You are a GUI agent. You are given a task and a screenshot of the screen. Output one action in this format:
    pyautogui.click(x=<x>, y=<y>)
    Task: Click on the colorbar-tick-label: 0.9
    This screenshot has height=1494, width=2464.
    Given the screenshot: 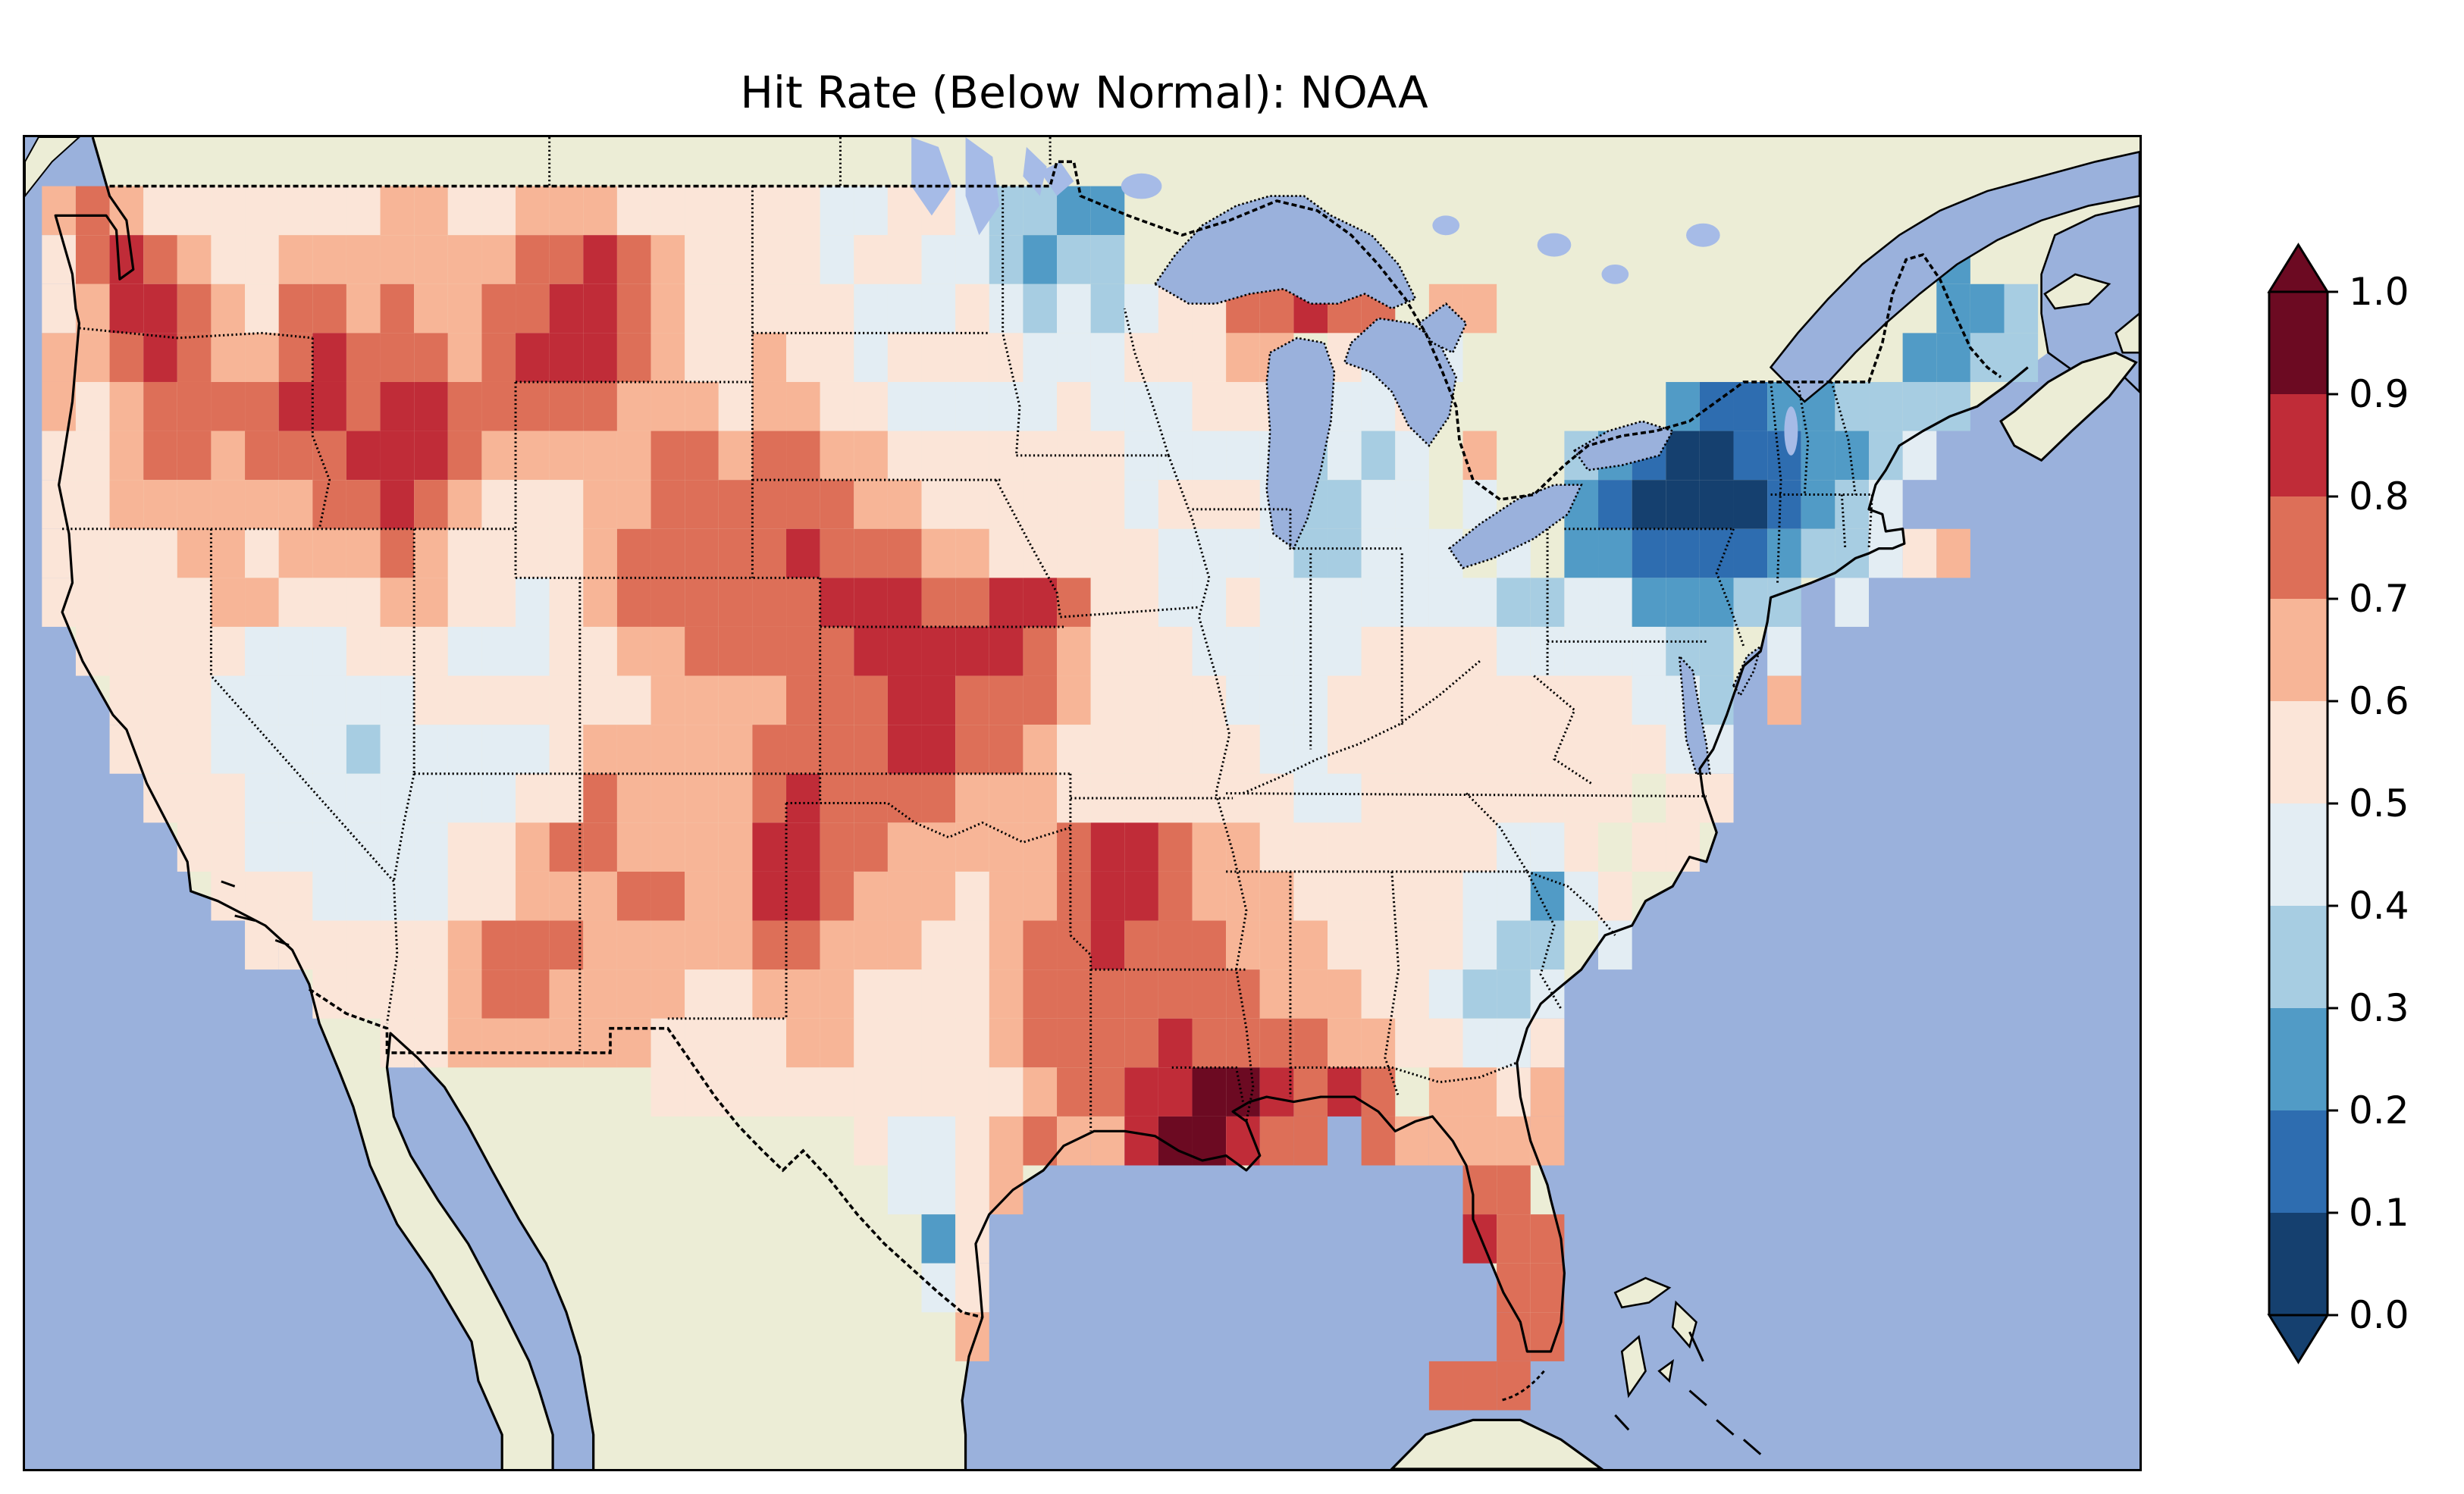 What is the action you would take?
    pyautogui.click(x=2379, y=394)
    